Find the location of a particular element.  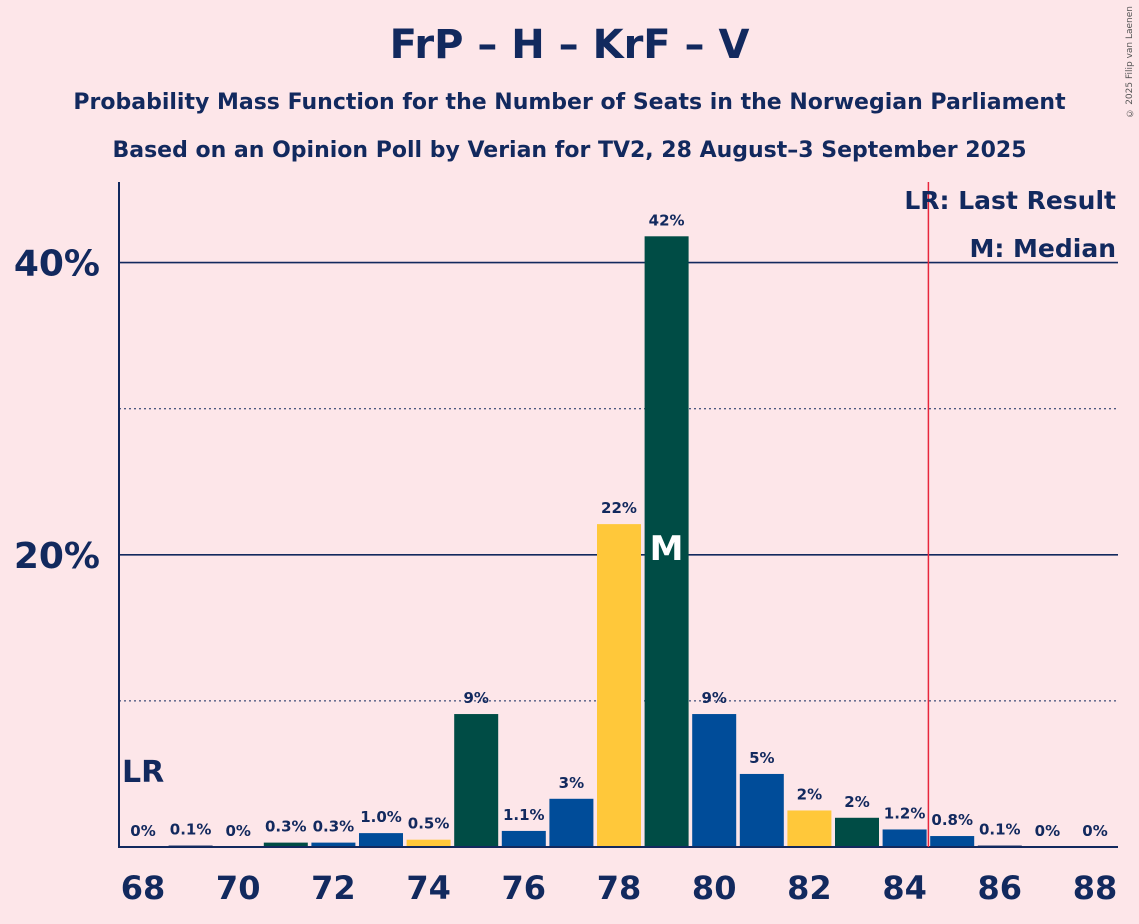

bar-label-78: 22% is located at coordinates (619, 508).